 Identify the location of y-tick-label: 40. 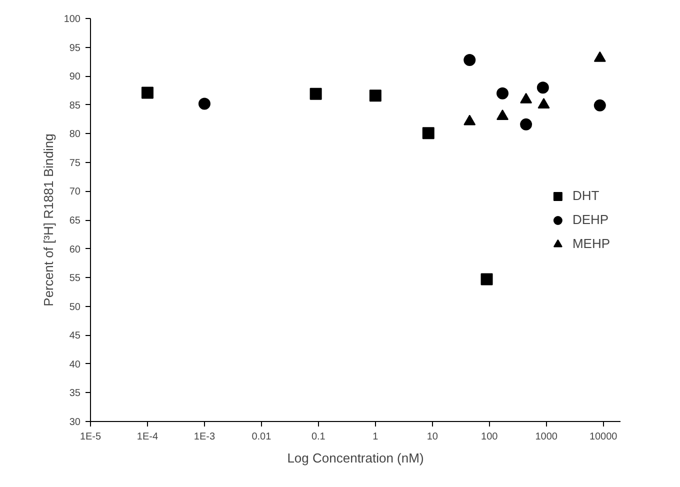
(75, 364).